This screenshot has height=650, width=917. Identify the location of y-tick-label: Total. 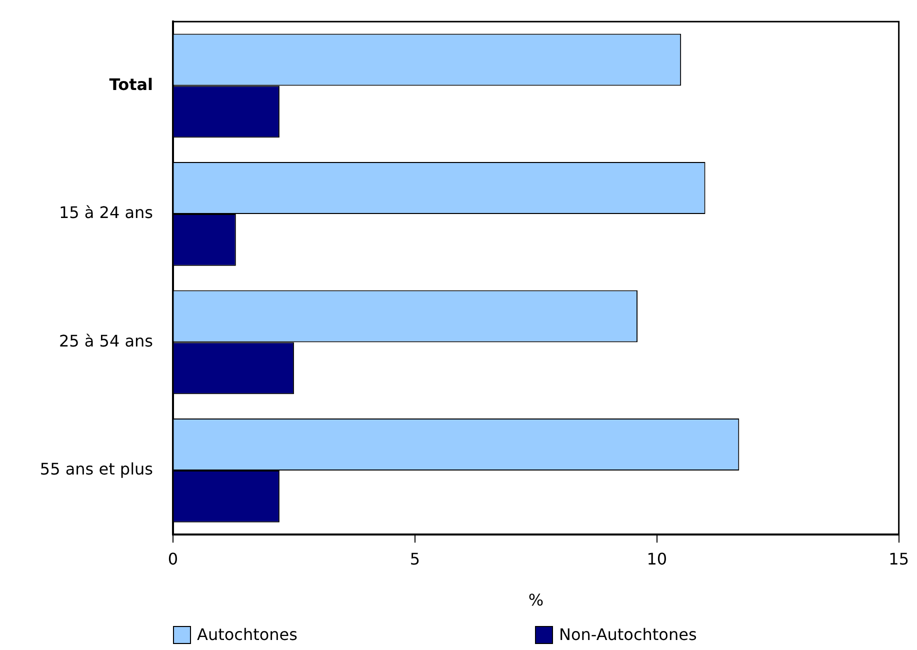
(131, 84).